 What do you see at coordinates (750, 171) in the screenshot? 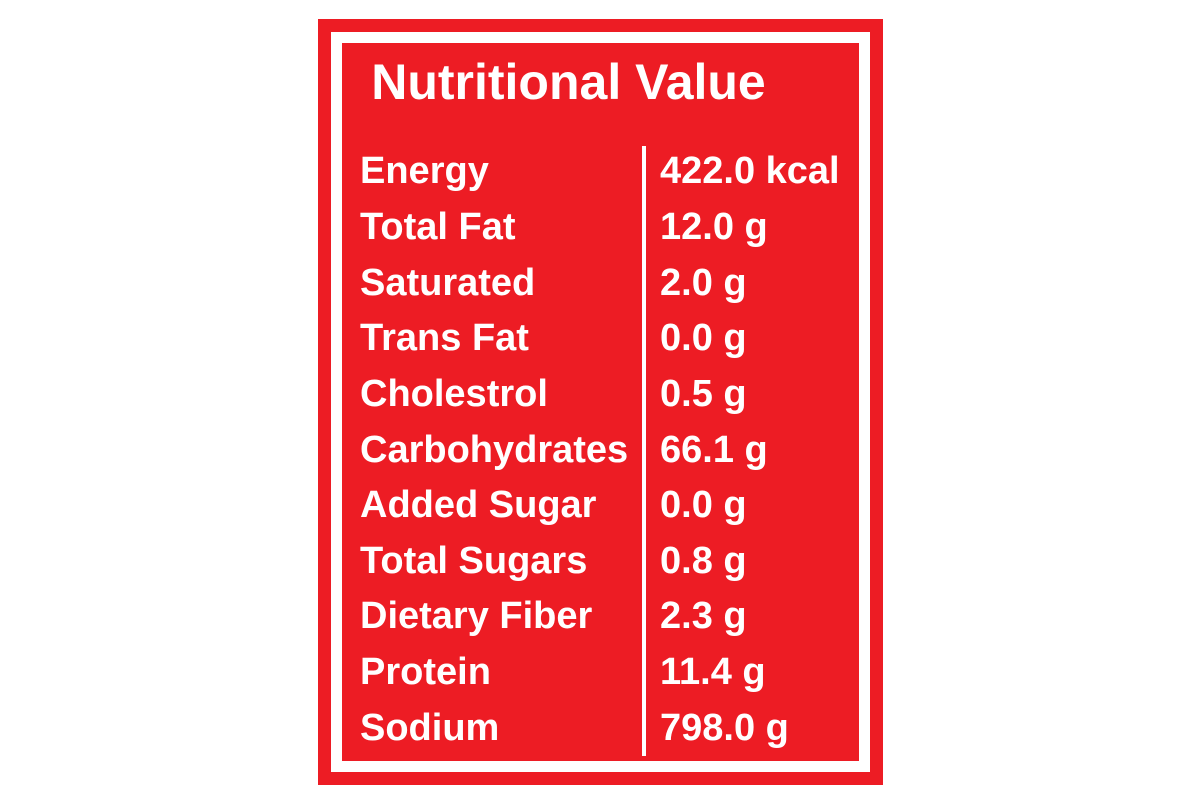
I see `nutrient-value: 422.0 kcal` at bounding box center [750, 171].